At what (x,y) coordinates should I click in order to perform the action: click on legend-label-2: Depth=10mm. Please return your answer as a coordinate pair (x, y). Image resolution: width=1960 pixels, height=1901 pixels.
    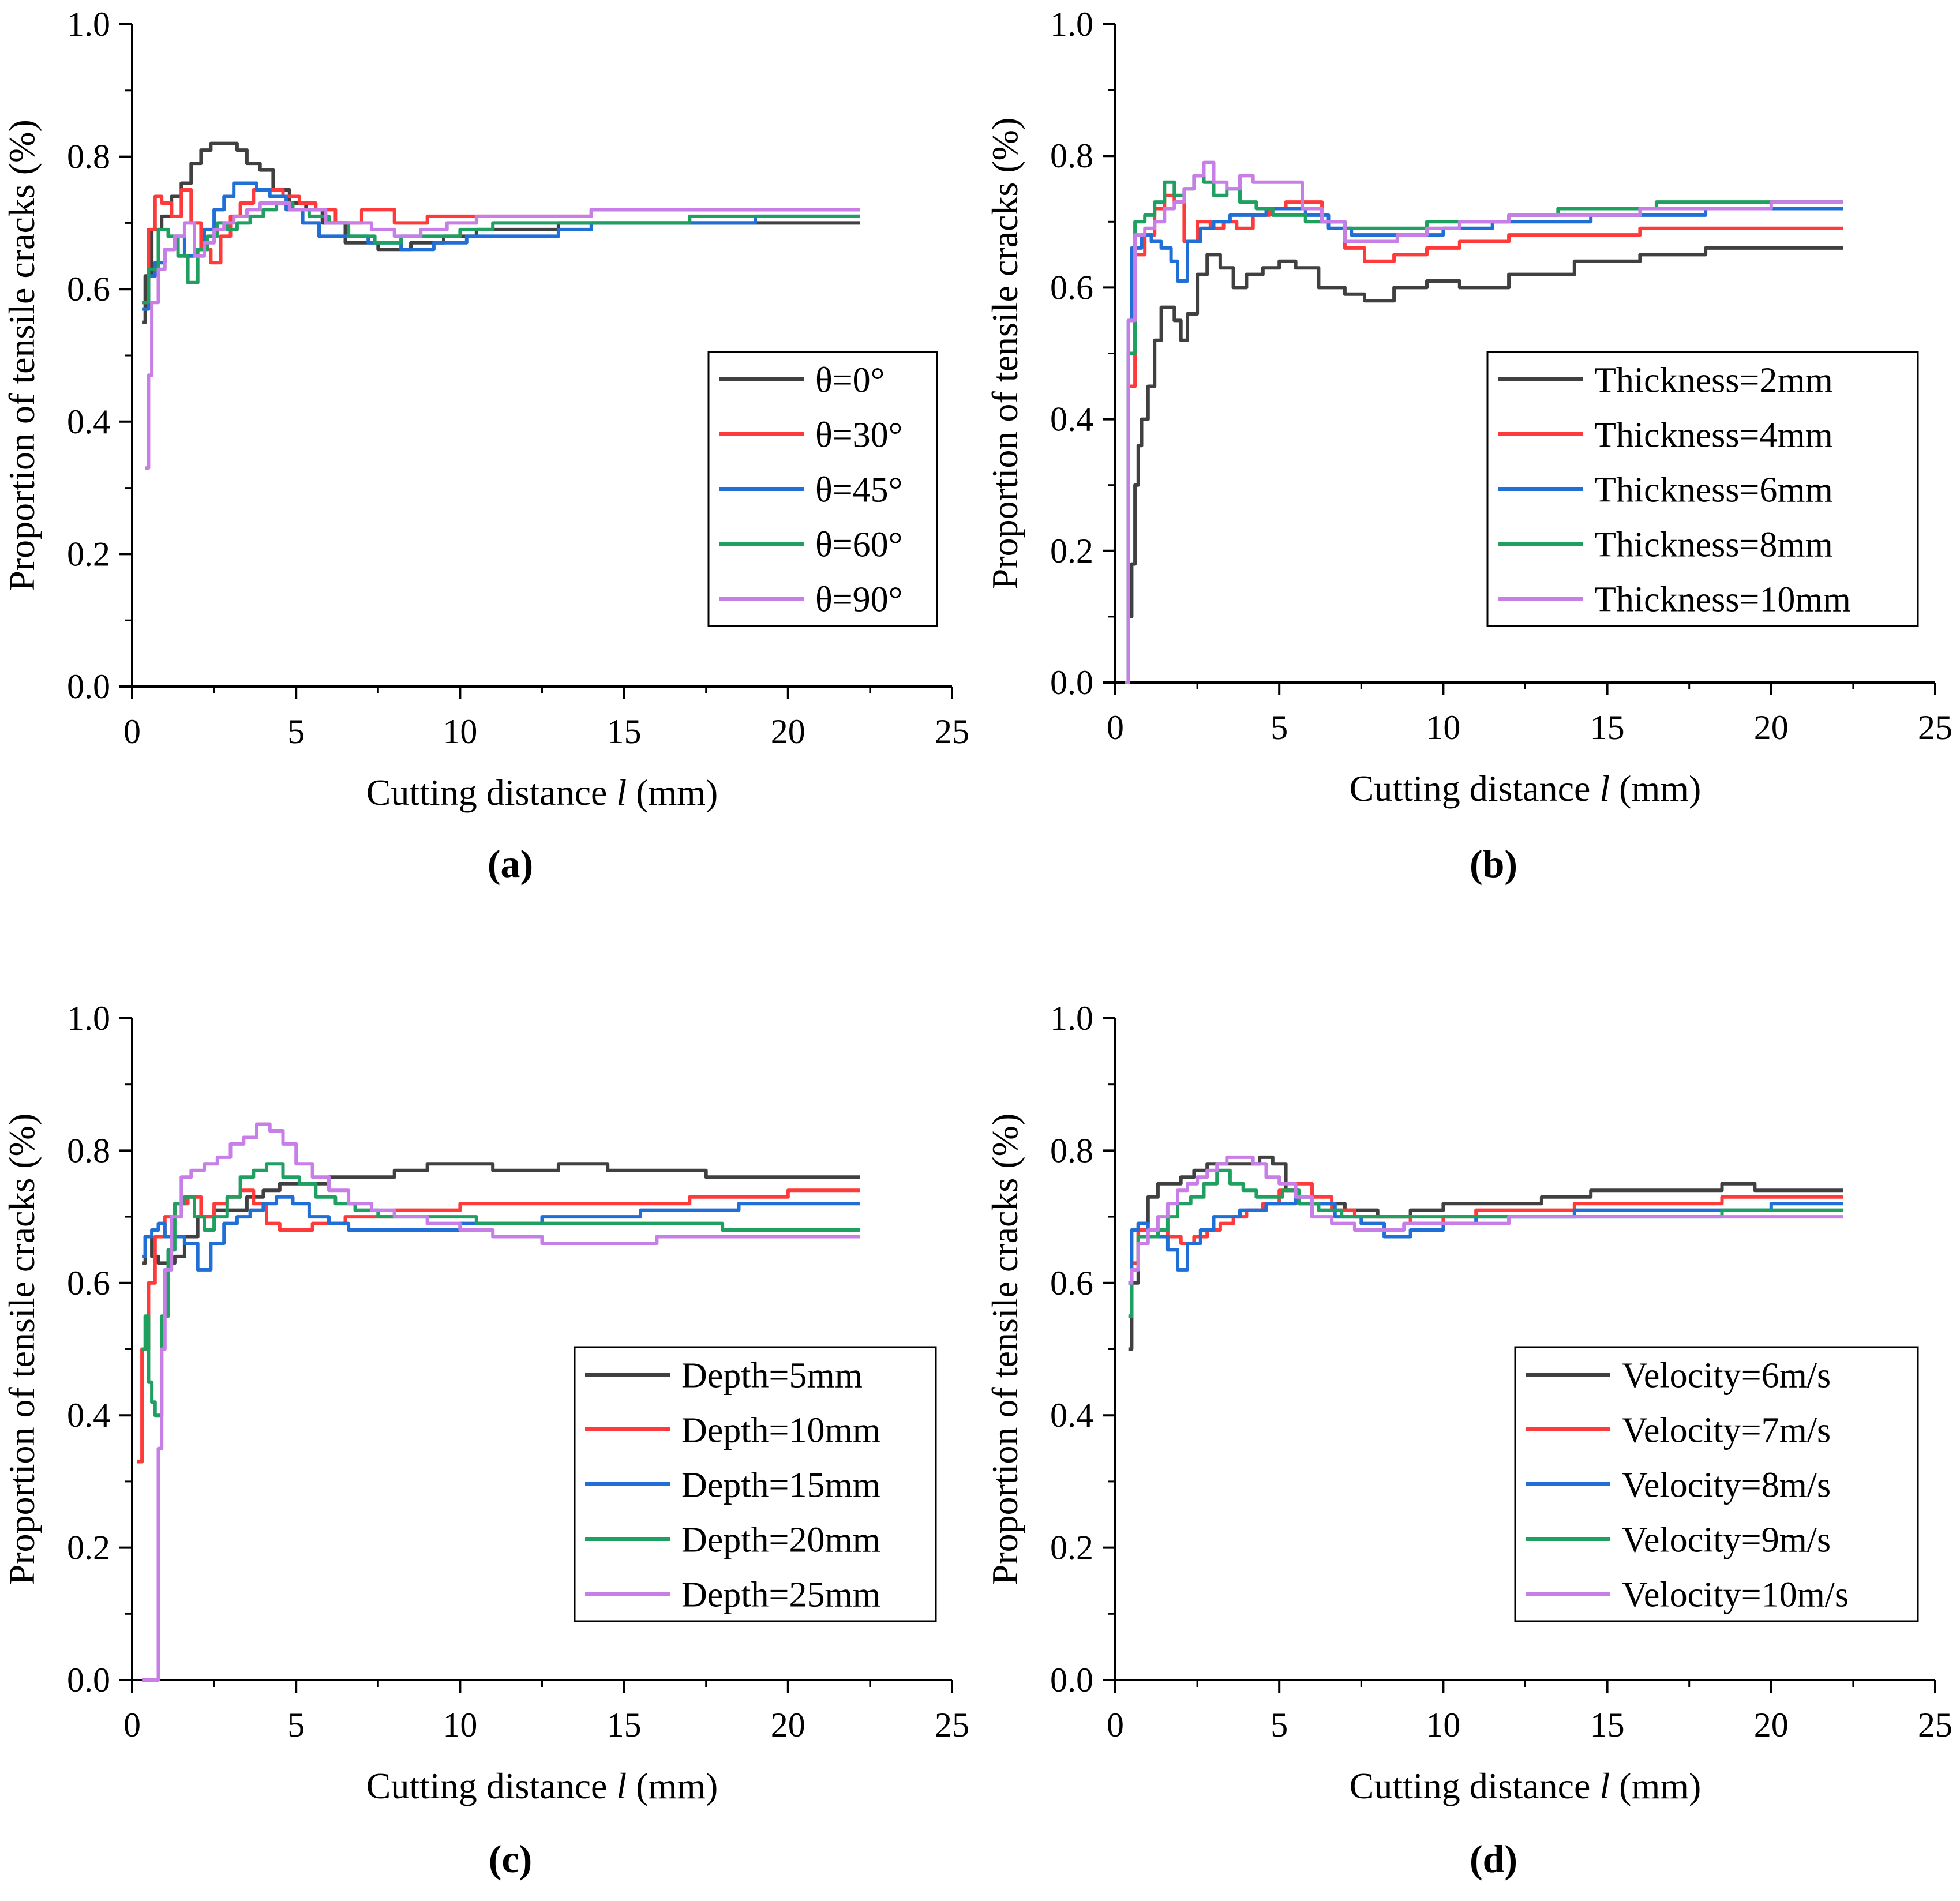
    Looking at the image, I should click on (780, 1430).